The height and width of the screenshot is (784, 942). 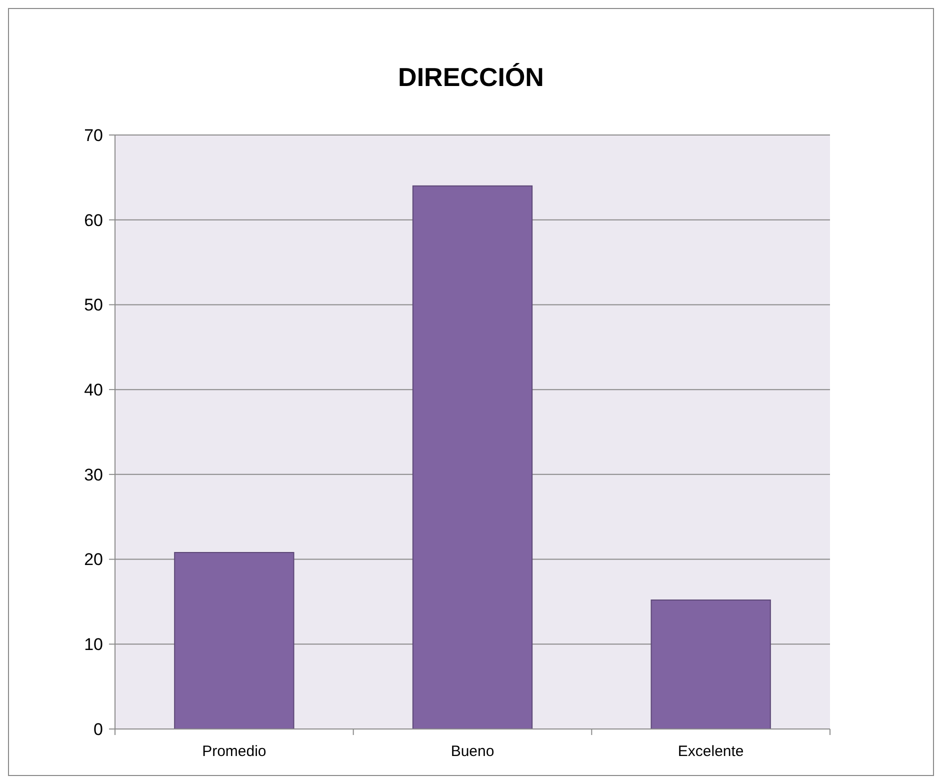 I want to click on x-tick-label: Bueno, so click(x=472, y=751).